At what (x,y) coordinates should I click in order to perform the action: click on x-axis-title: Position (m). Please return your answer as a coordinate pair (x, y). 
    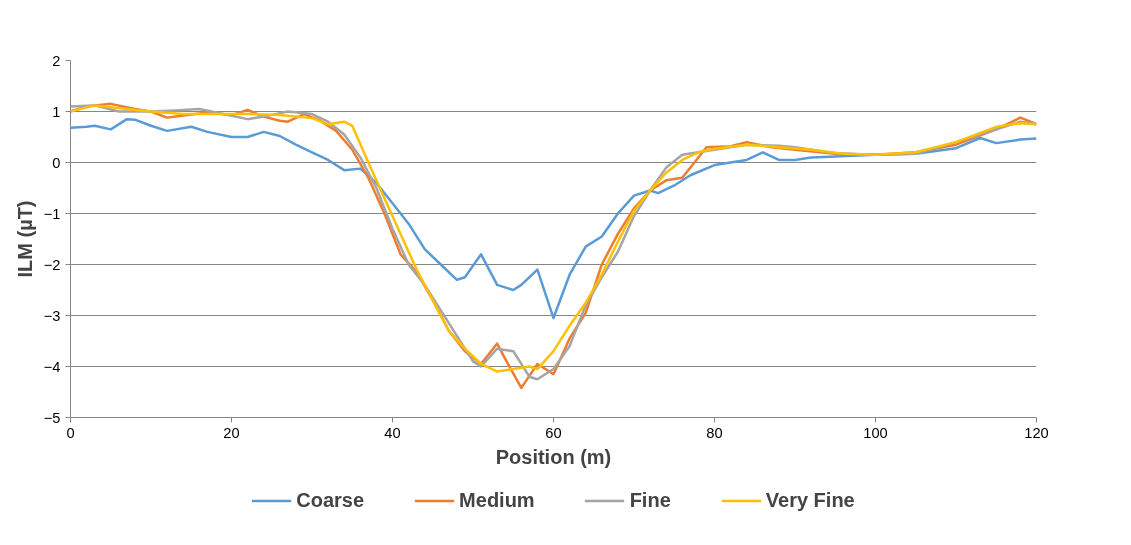
    Looking at the image, I should click on (553, 456).